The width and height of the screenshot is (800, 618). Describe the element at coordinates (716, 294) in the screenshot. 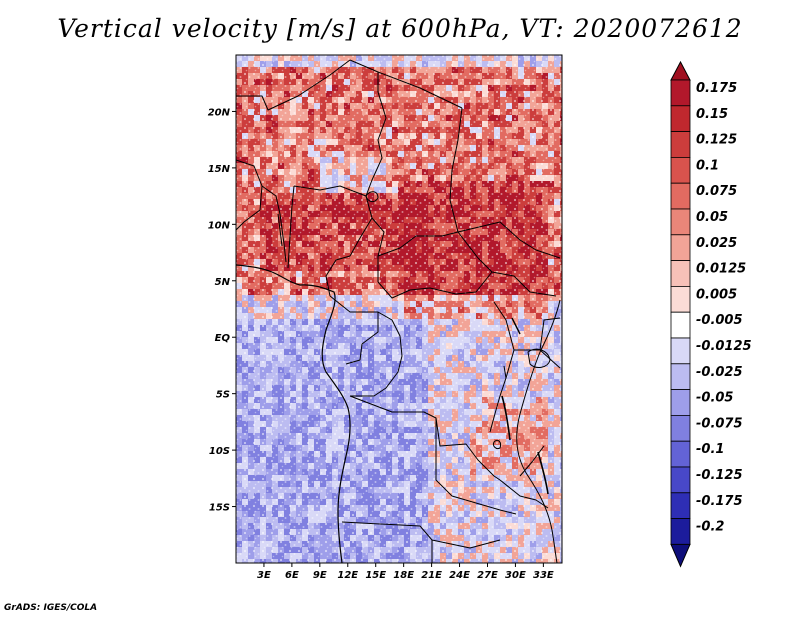

I see `colorbar-label: 0.005` at that location.